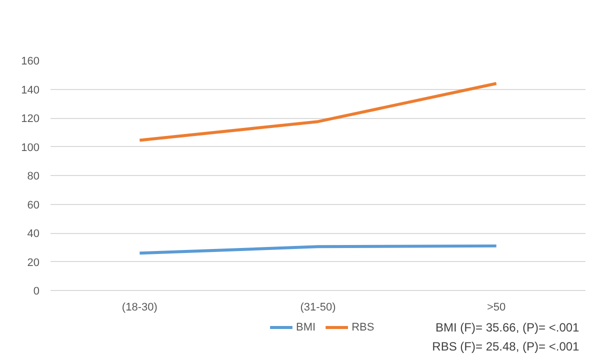 This screenshot has height=358, width=600. Describe the element at coordinates (30, 148) in the screenshot. I see `y-tick-label: 100` at that location.